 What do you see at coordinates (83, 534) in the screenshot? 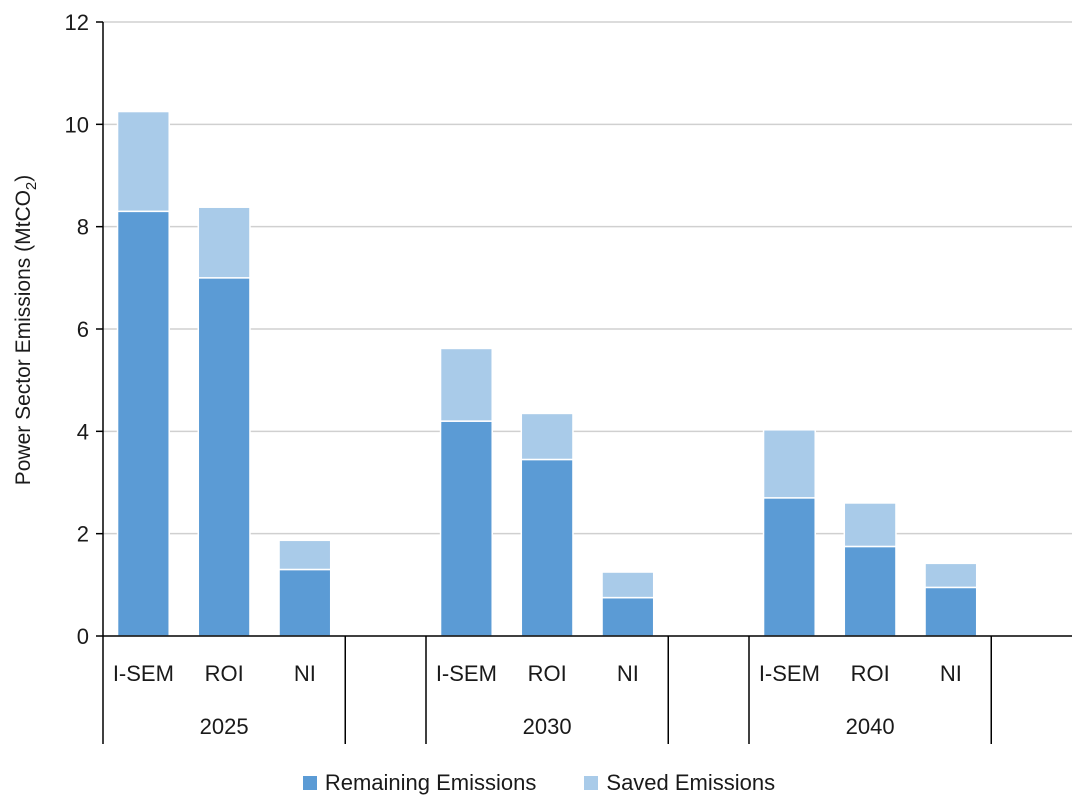
I see `y-tick-label: 2` at bounding box center [83, 534].